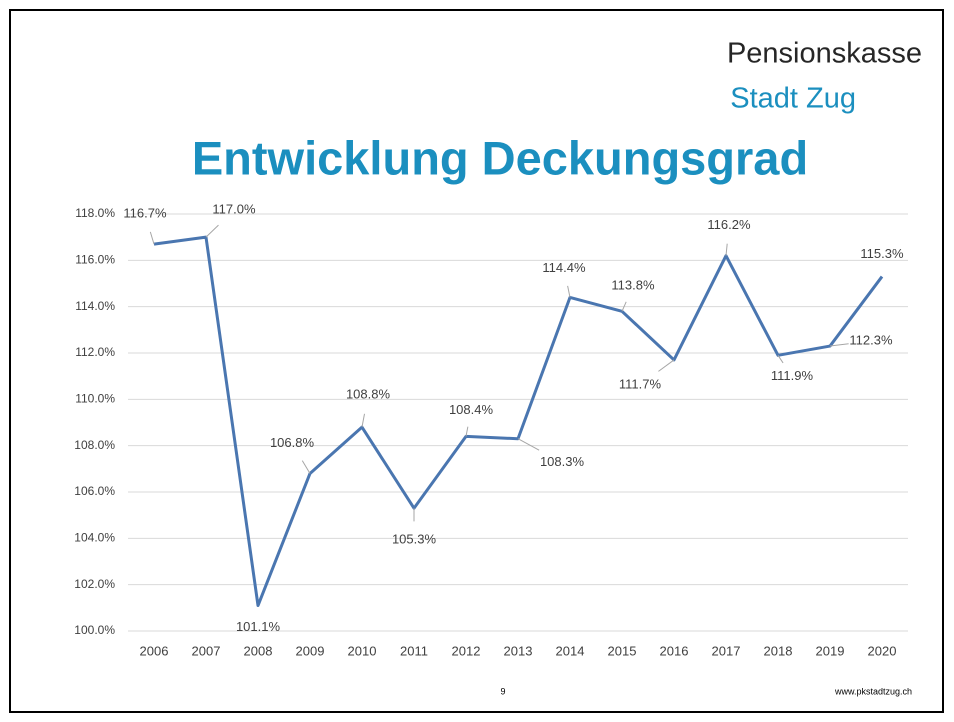 The height and width of the screenshot is (722, 954). I want to click on x-tick-label: 2007, so click(206, 650).